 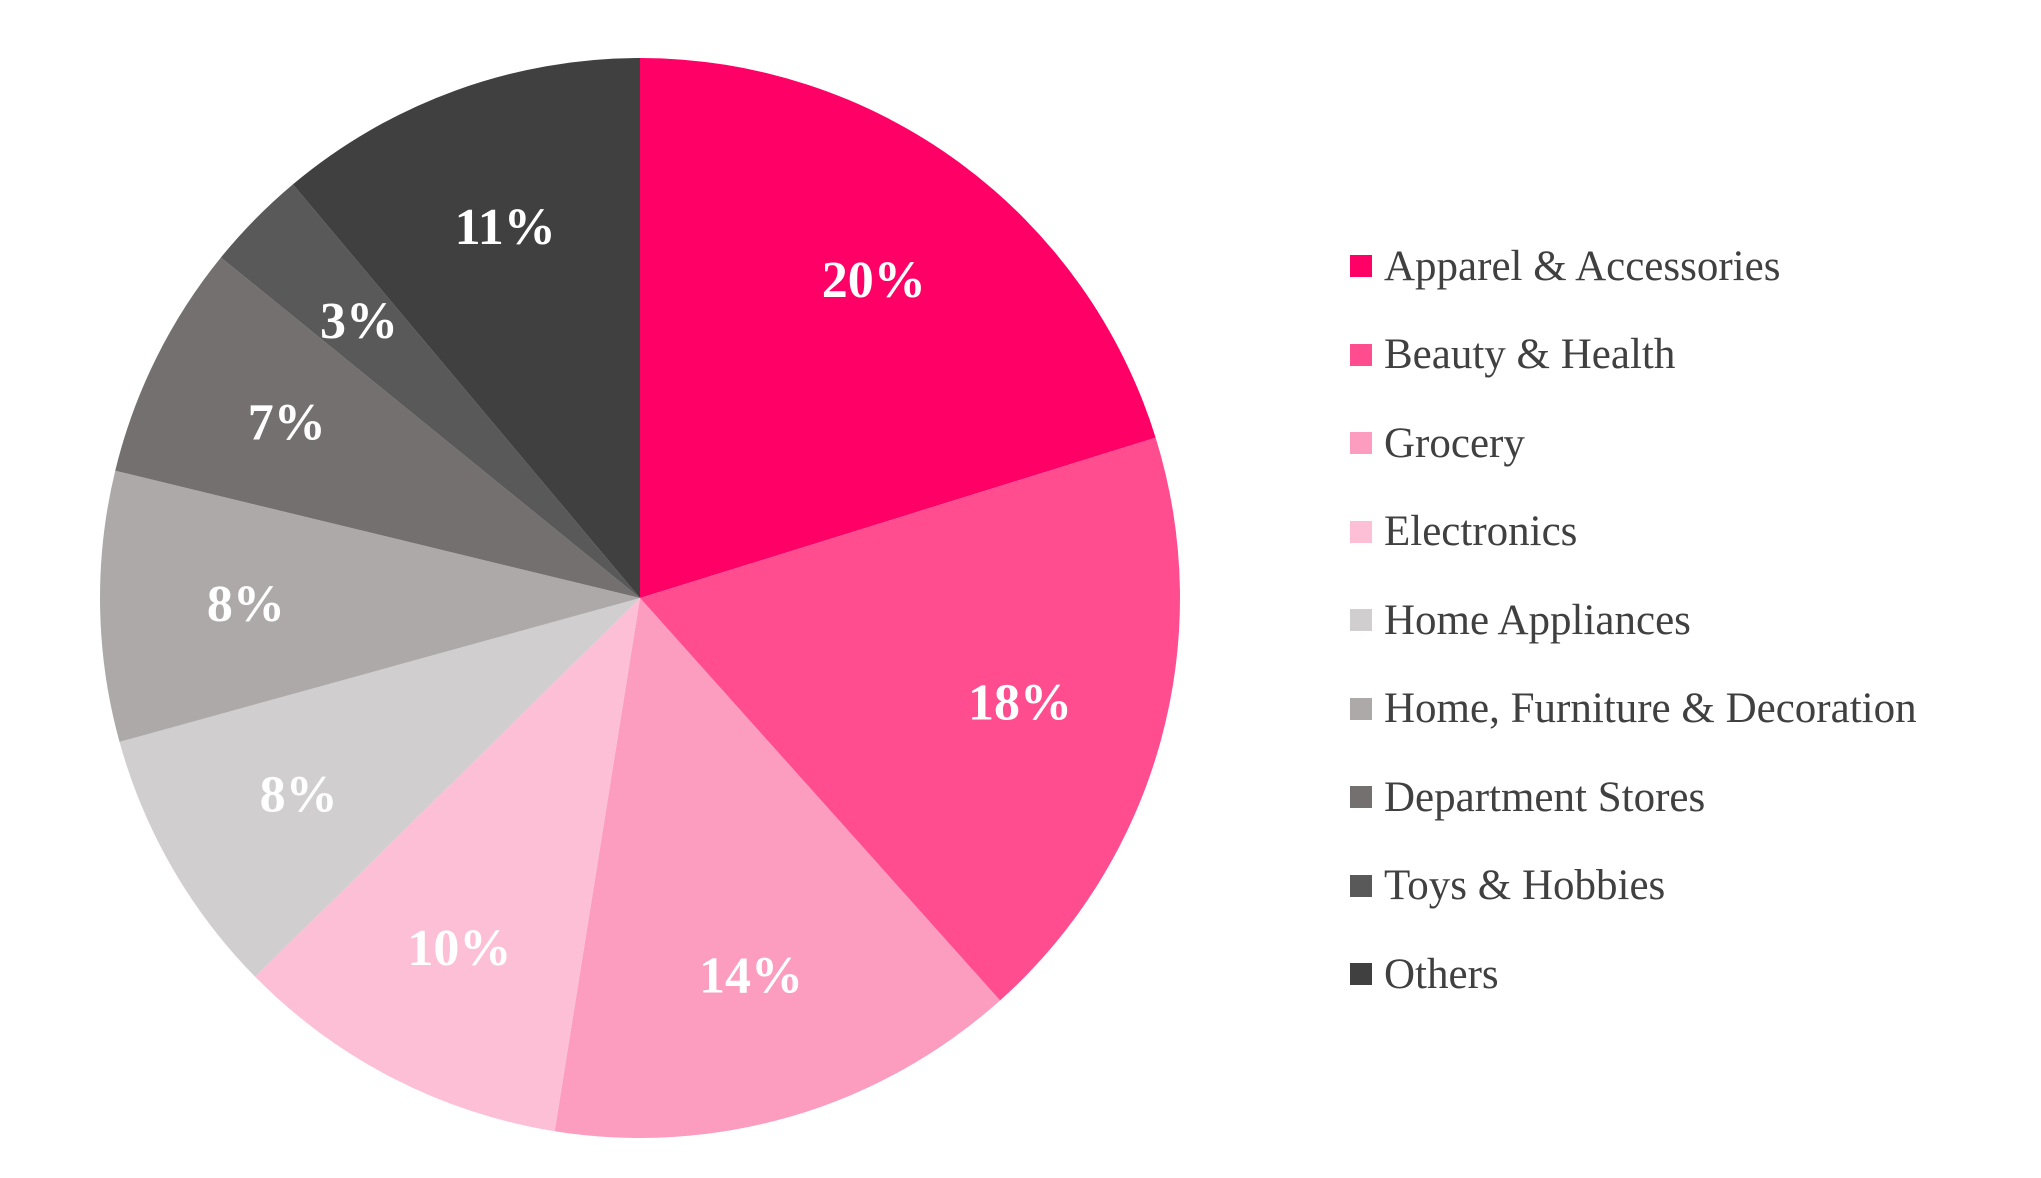 What do you see at coordinates (359, 321) in the screenshot?
I see `data-label-8: 3%` at bounding box center [359, 321].